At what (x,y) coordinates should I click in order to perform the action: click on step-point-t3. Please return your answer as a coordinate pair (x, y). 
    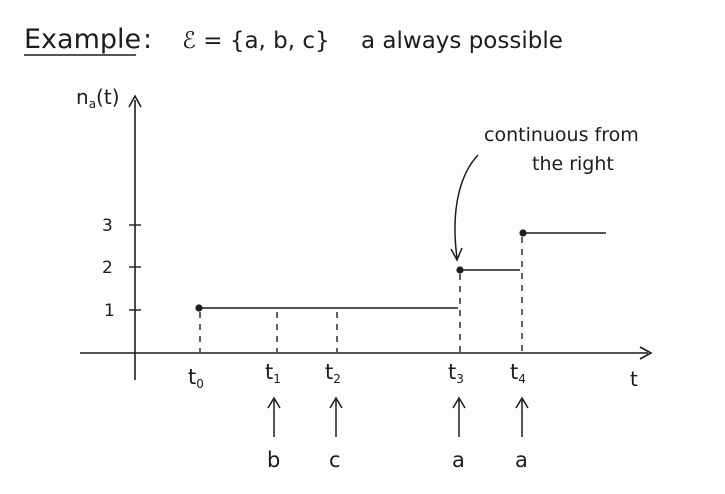
    Looking at the image, I should click on (460, 270).